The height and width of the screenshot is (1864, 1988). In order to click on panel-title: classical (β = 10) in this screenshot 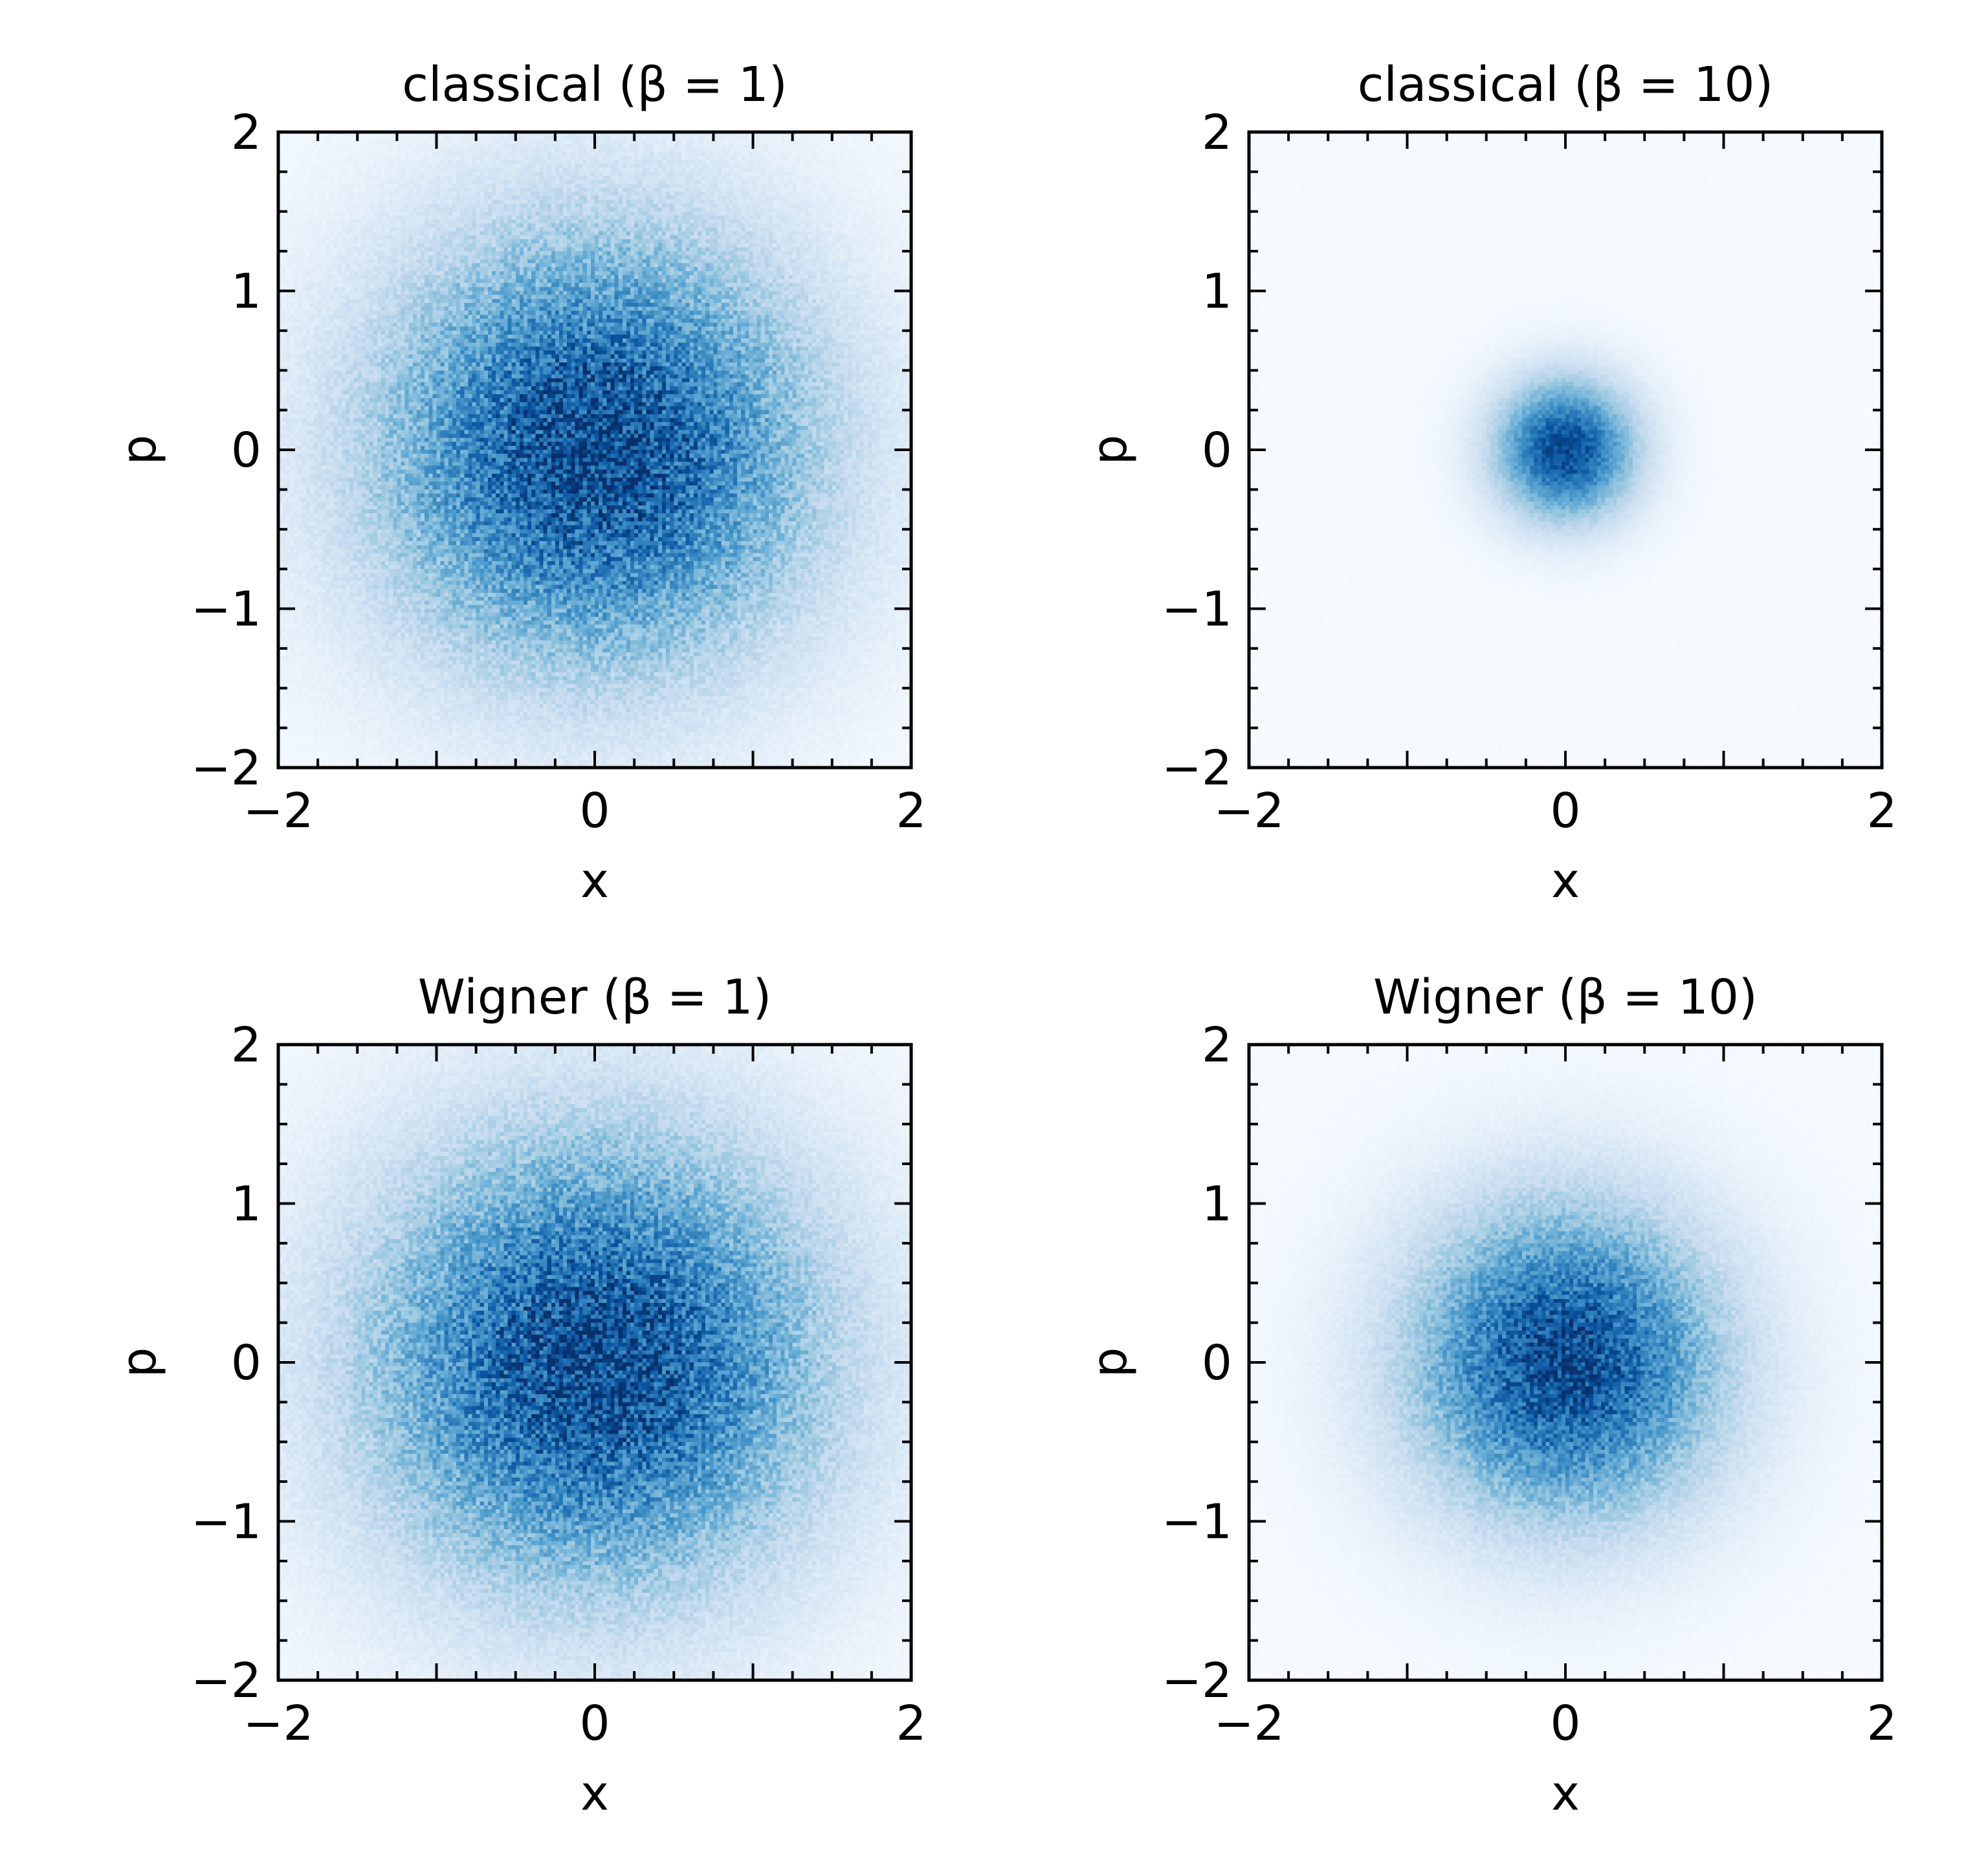, I will do `click(1566, 85)`.